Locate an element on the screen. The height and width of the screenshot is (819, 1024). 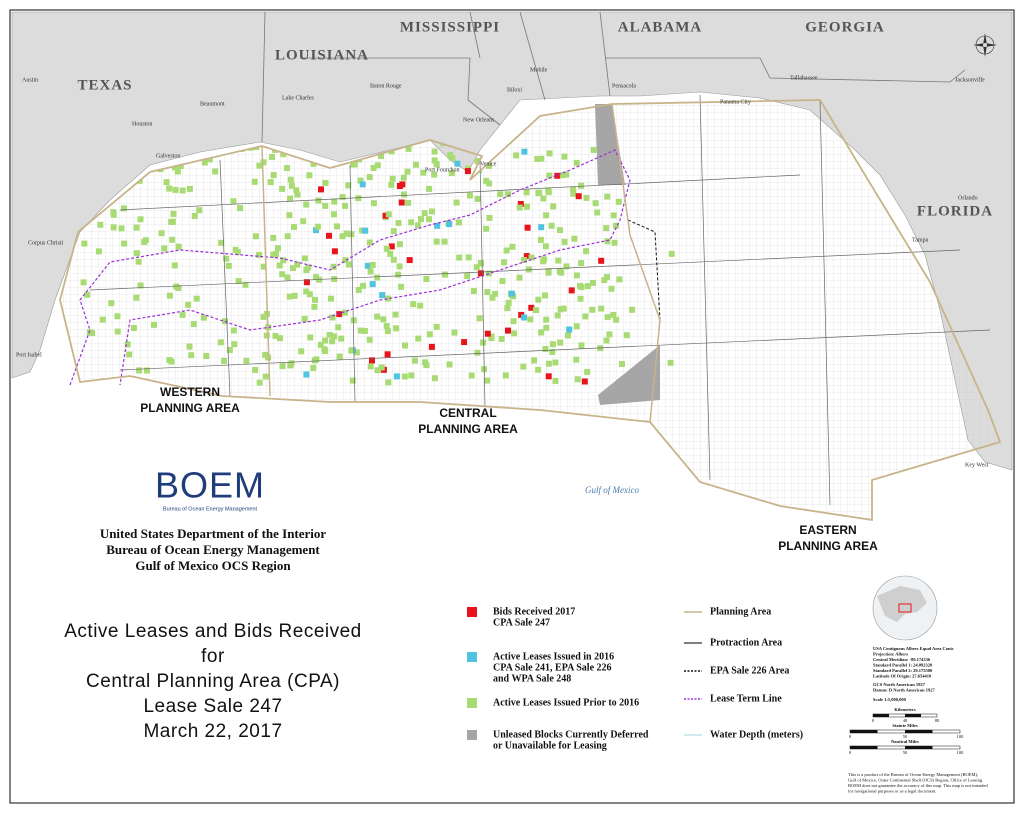
legend-label: Active Leases Issued Prior to 2016 is located at coordinates (566, 702).